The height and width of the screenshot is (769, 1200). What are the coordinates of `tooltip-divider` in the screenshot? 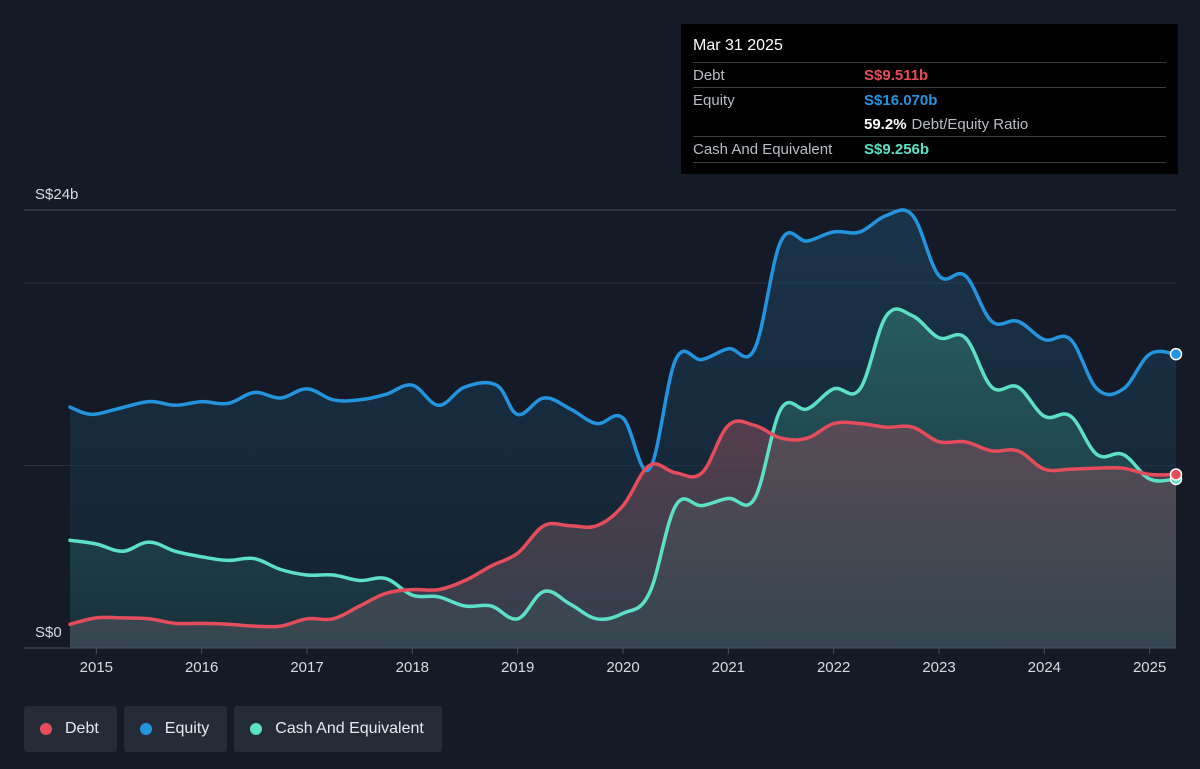 It's located at (929, 162).